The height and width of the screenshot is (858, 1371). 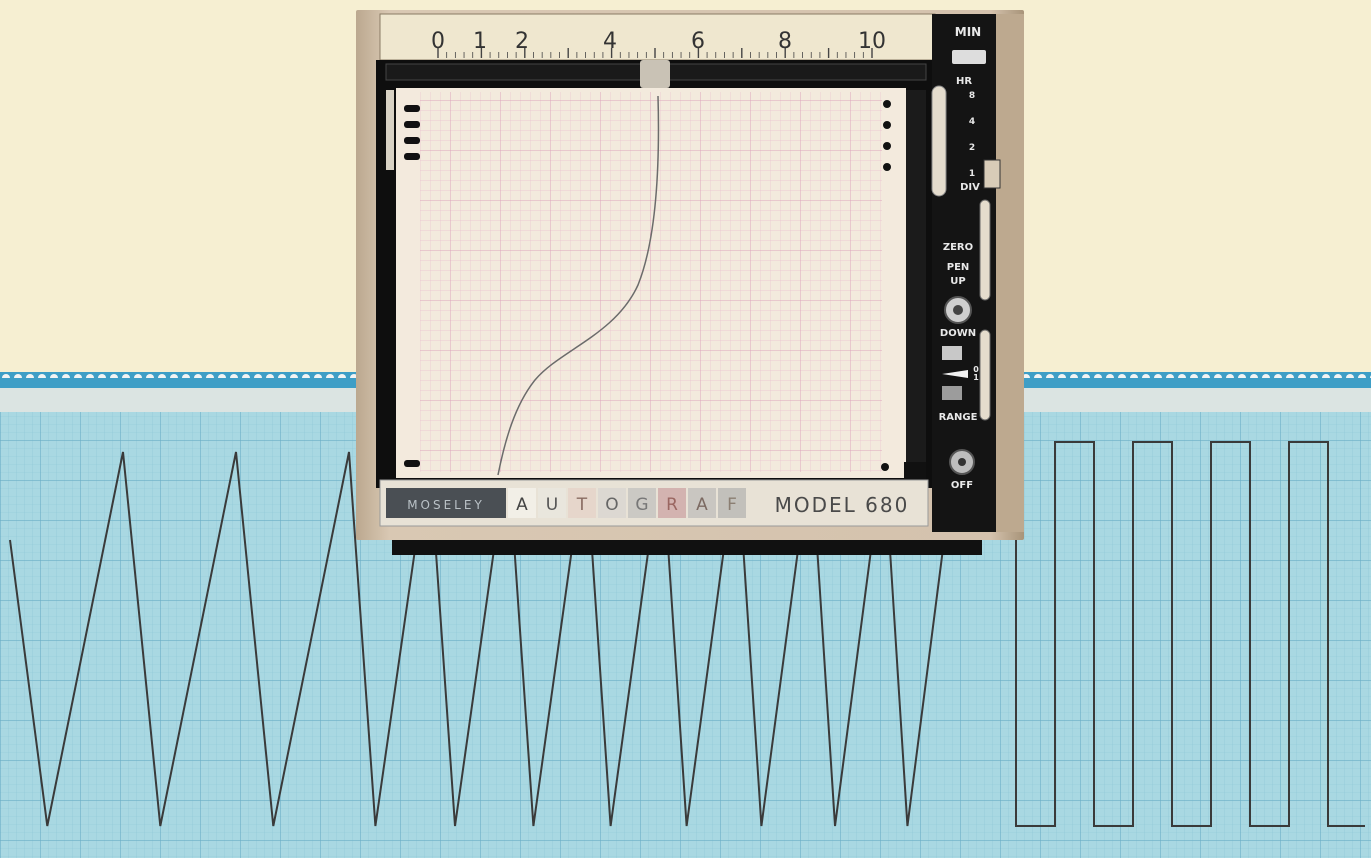 What do you see at coordinates (970, 187) in the screenshot?
I see `div-label: DIV` at bounding box center [970, 187].